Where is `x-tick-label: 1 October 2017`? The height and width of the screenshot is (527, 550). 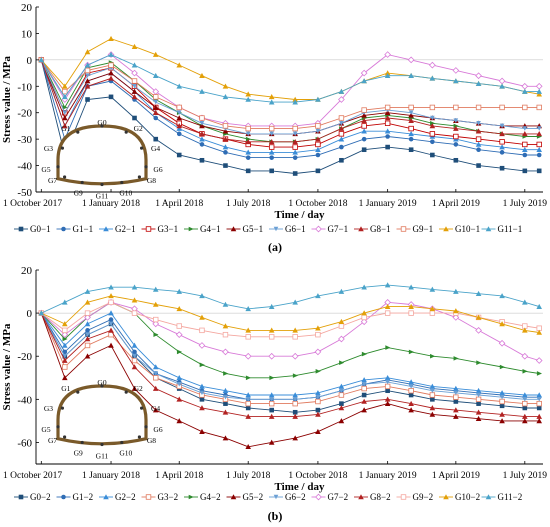 x-tick-label: 1 October 2017 is located at coordinates (32, 476).